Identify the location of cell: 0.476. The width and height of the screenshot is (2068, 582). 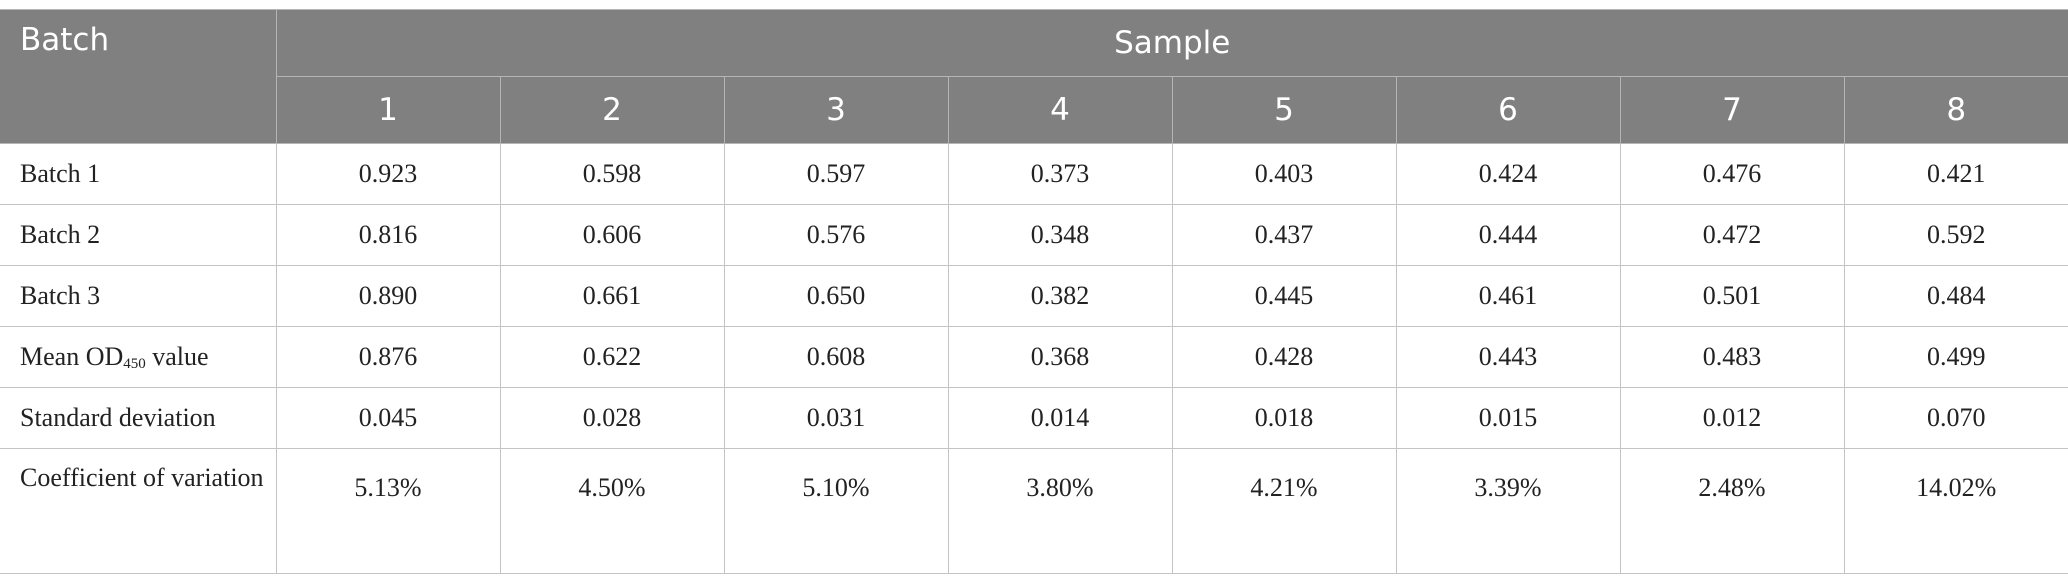
(1732, 174).